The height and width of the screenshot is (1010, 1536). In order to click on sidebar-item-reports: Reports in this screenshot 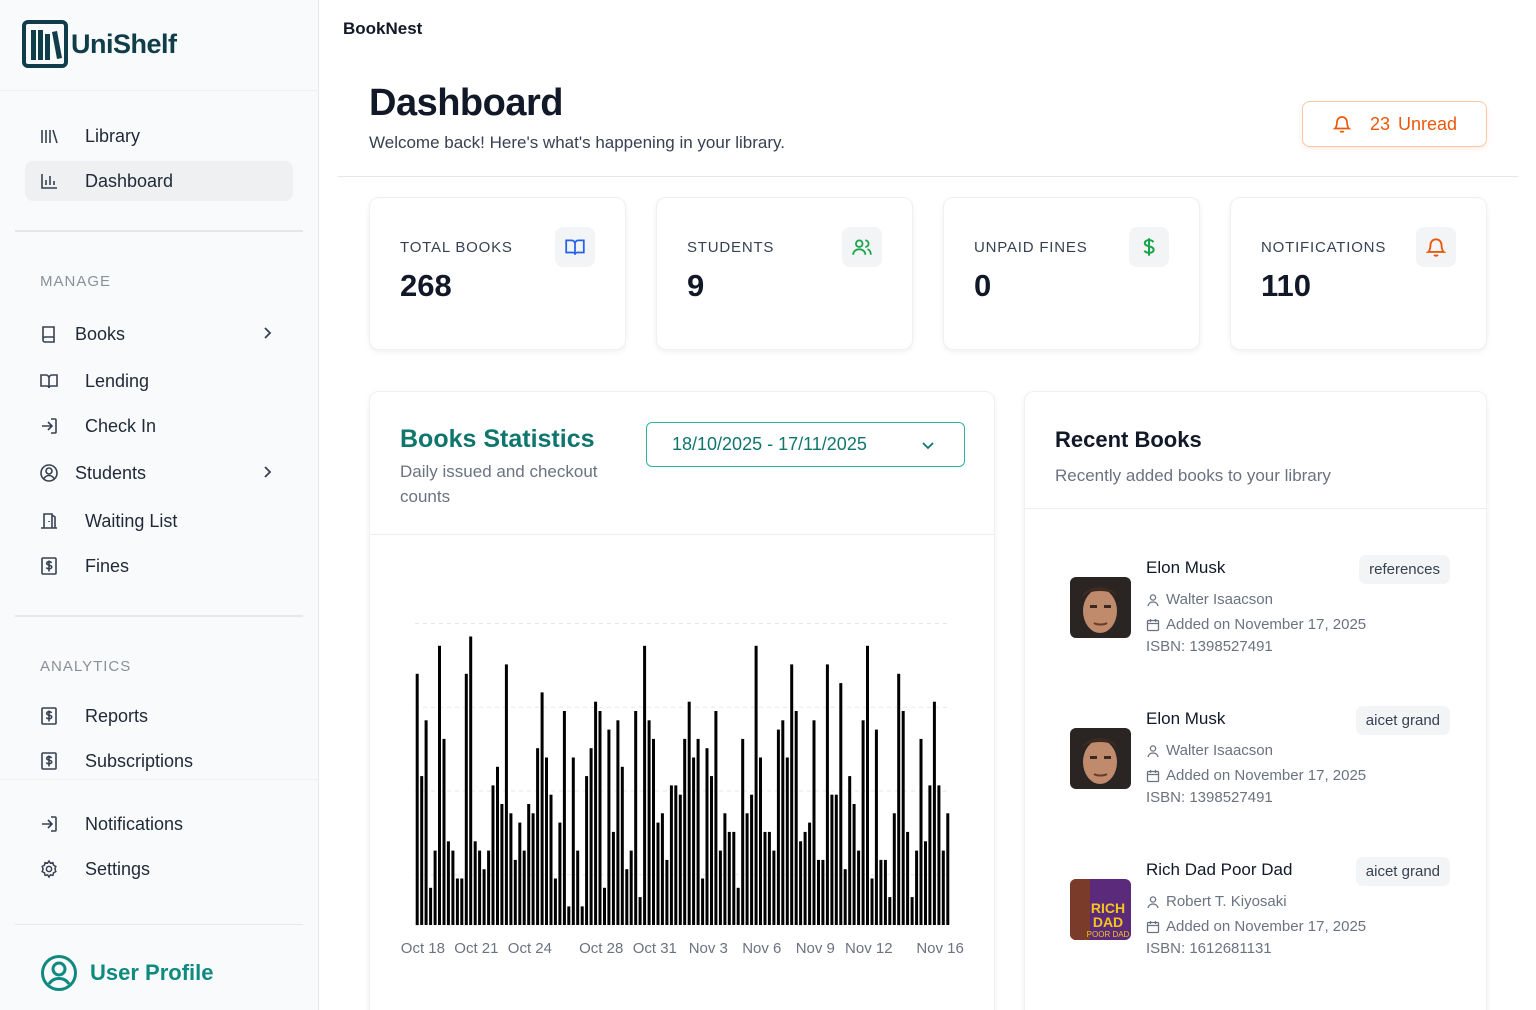, I will do `click(159, 716)`.